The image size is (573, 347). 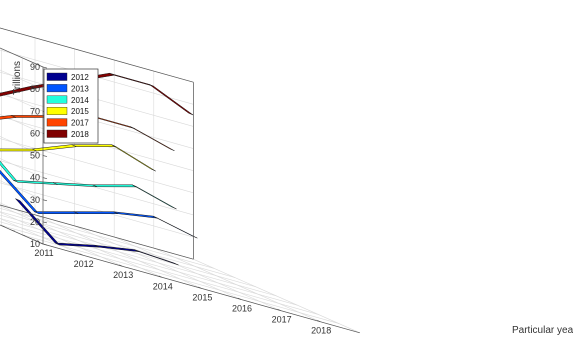 What do you see at coordinates (80, 111) in the screenshot?
I see `legend-label: 2015` at bounding box center [80, 111].